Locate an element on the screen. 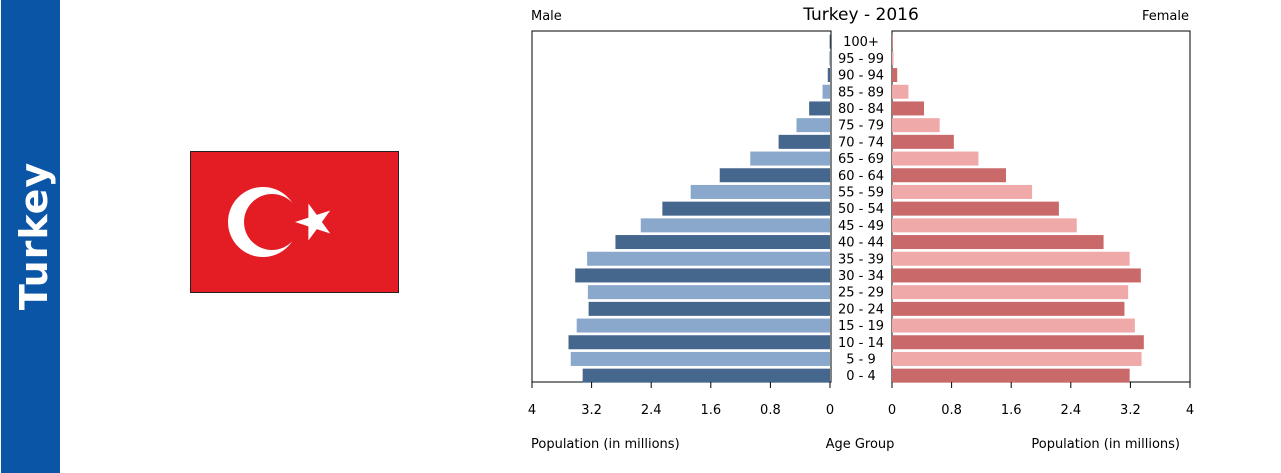 The height and width of the screenshot is (473, 1281). x-axis-label-male: Population (in millions) is located at coordinates (605, 444).